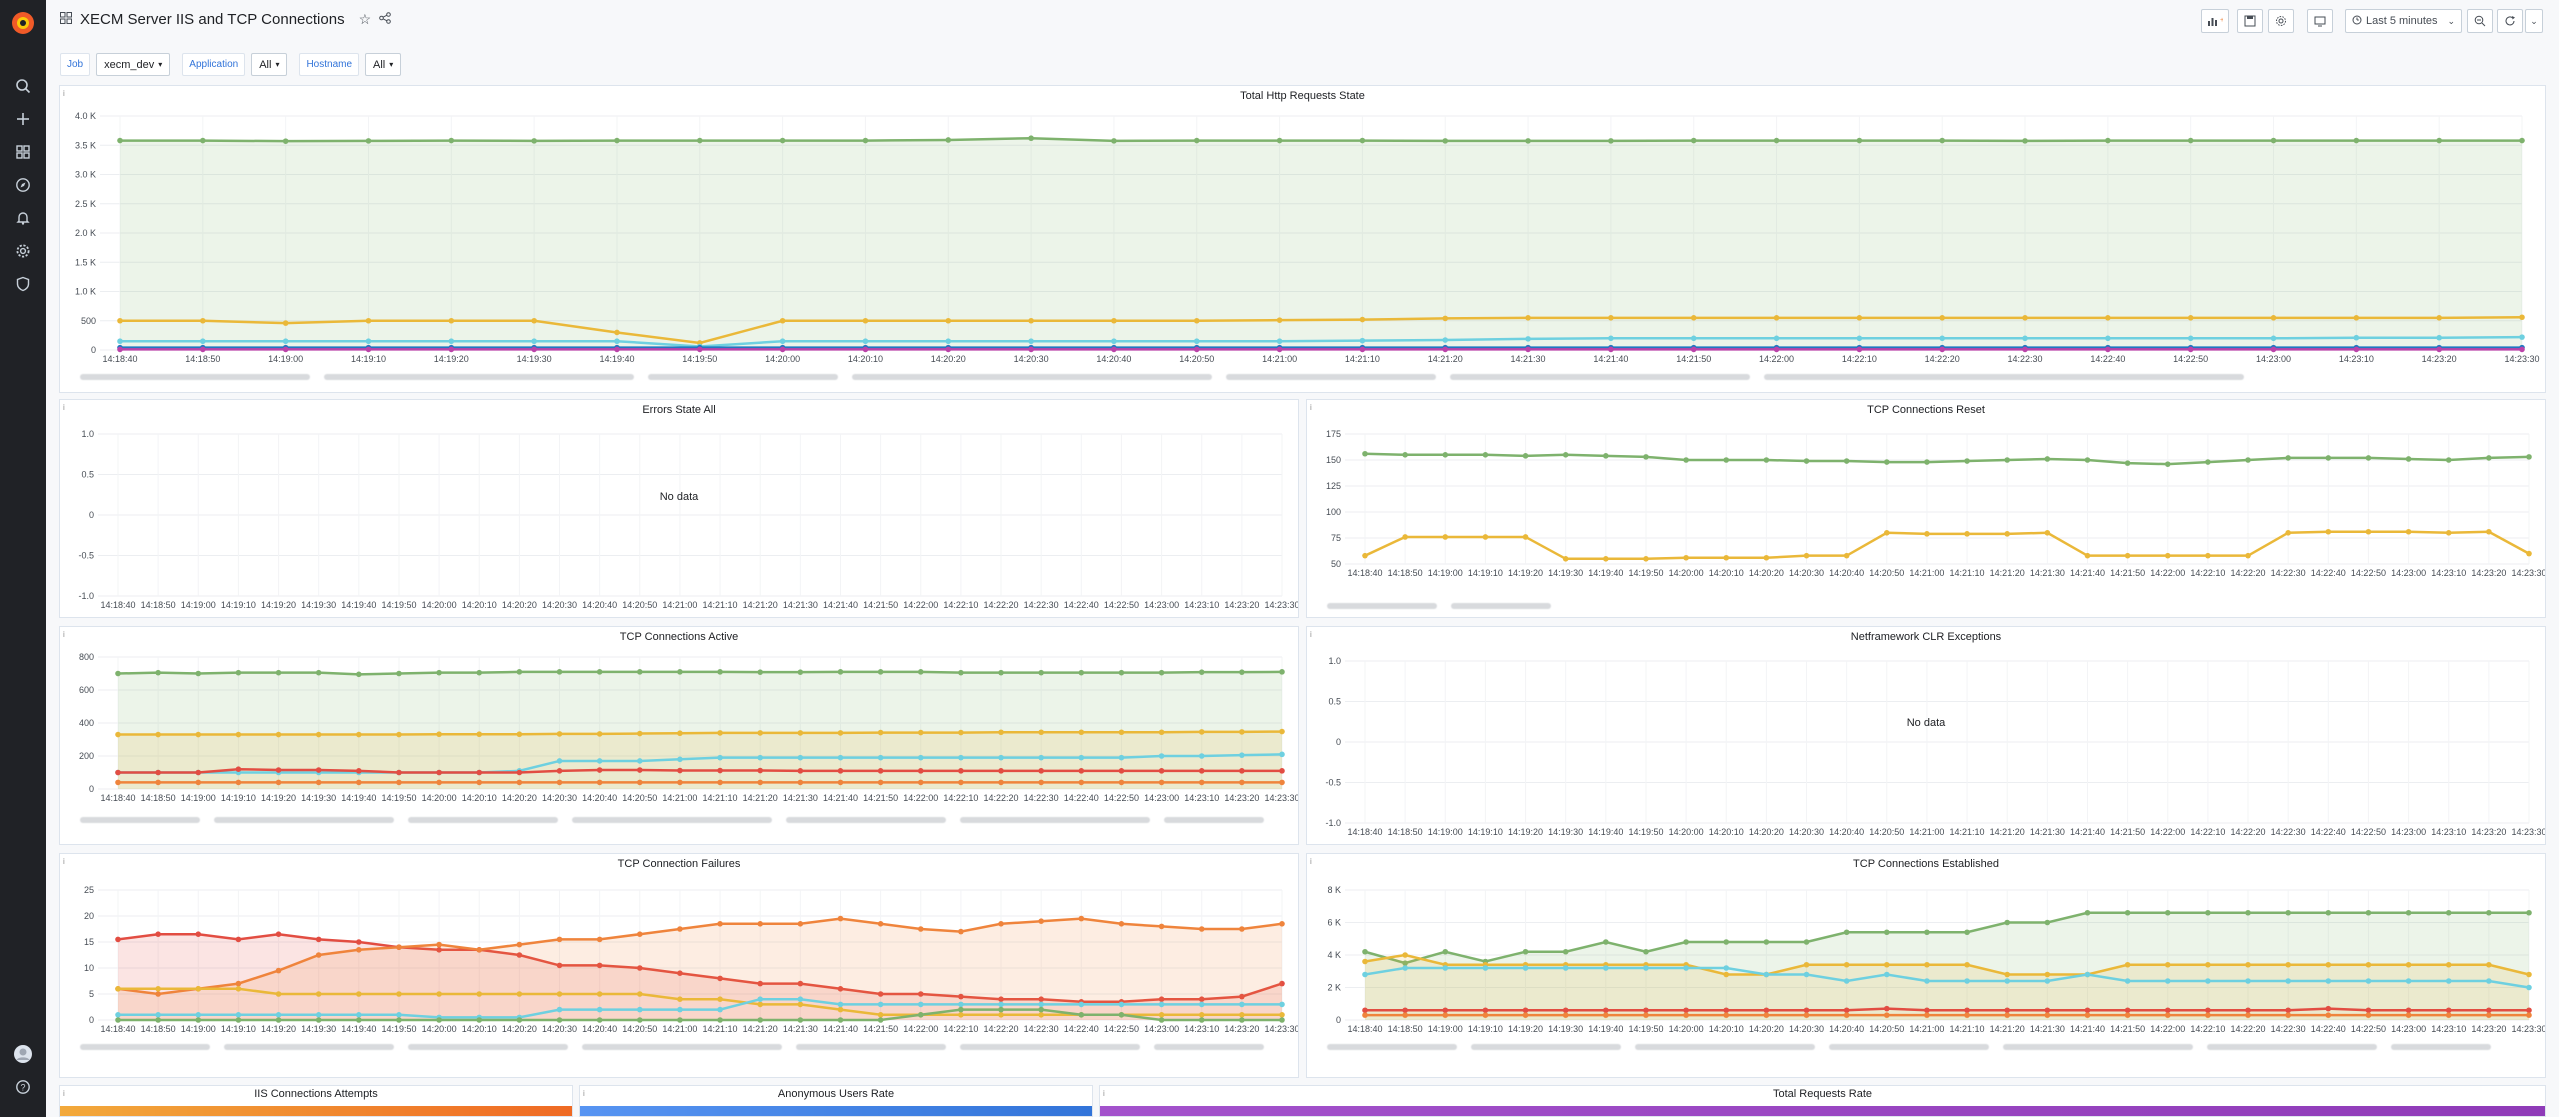 The width and height of the screenshot is (2559, 1117). I want to click on save-dashboard-button, so click(2250, 21).